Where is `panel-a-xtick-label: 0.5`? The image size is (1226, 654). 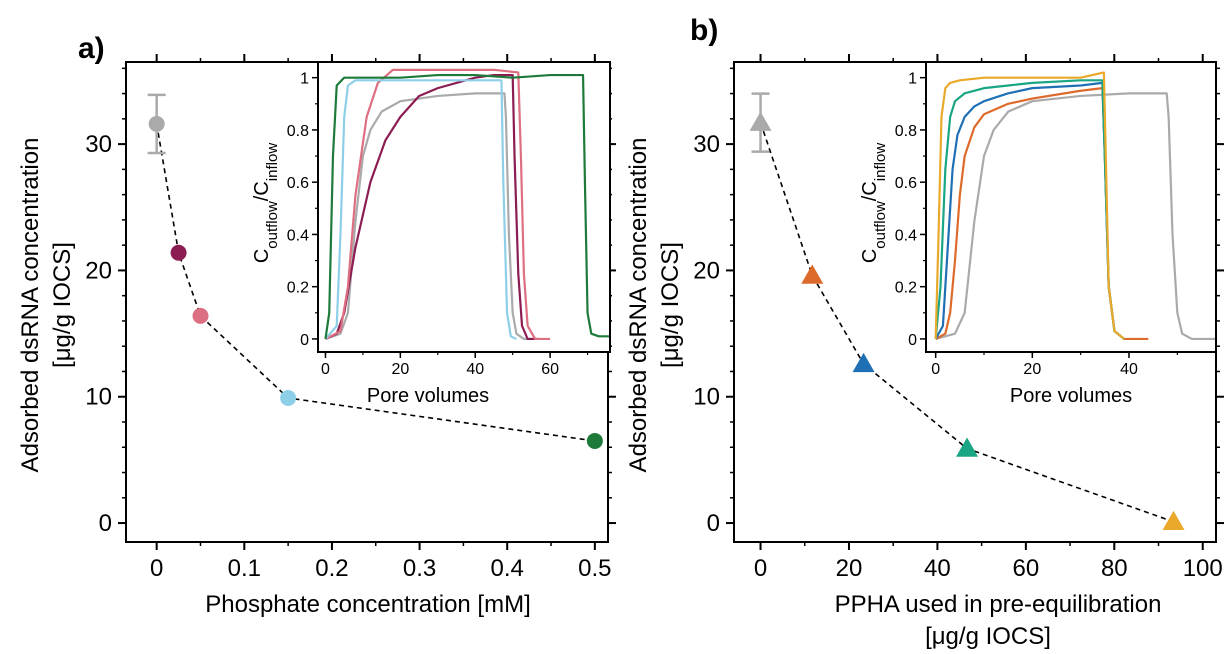 panel-a-xtick-label: 0.5 is located at coordinates (594, 568).